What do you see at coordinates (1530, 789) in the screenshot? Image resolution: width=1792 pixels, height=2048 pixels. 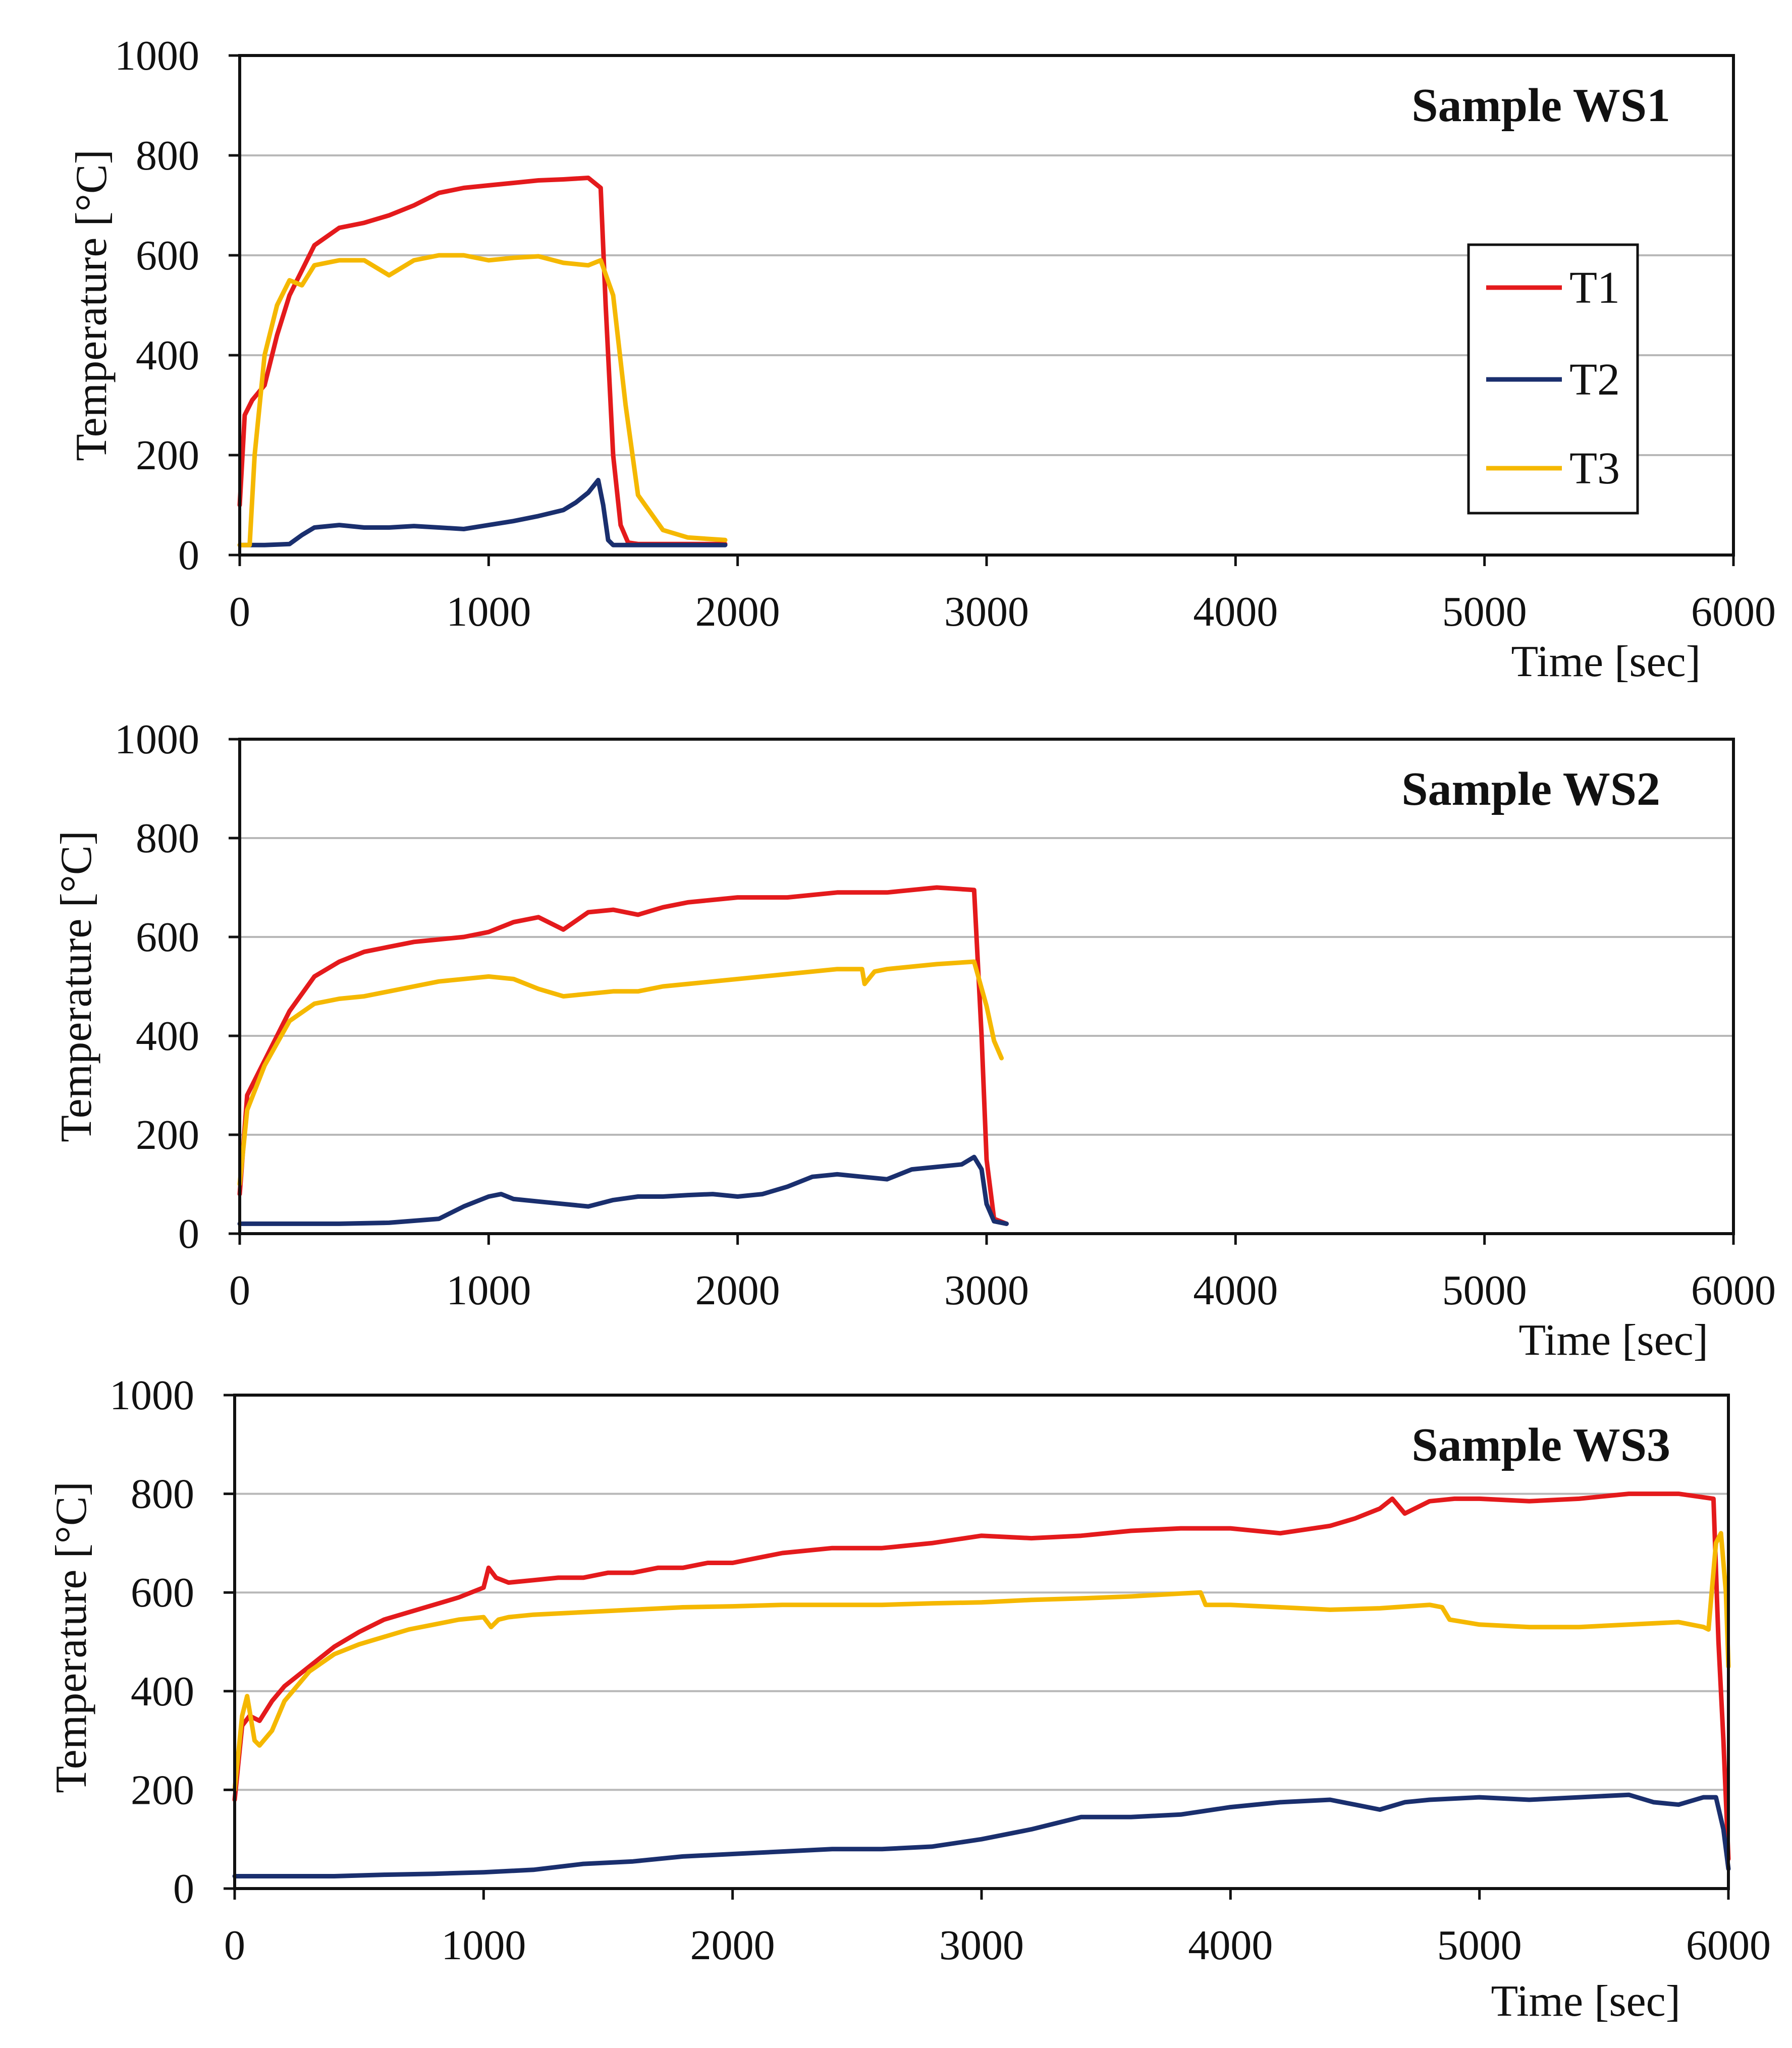 I see `chart-title: Sample WS2` at bounding box center [1530, 789].